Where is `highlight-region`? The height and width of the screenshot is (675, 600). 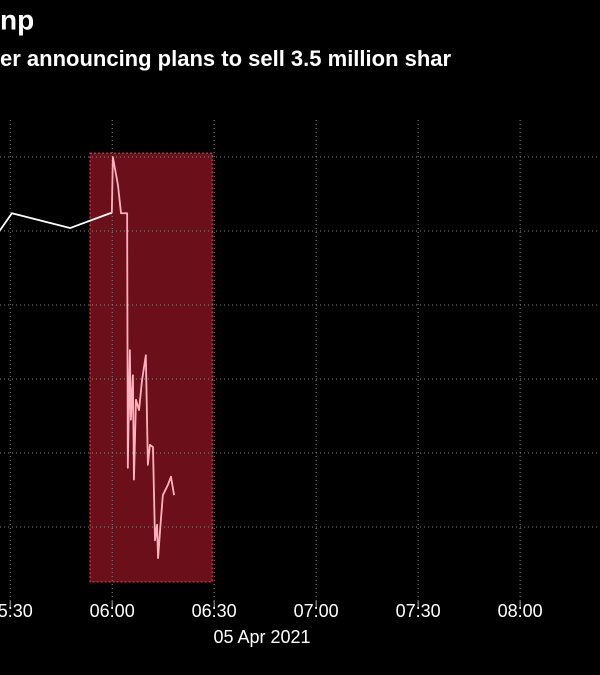
highlight-region is located at coordinates (151, 367).